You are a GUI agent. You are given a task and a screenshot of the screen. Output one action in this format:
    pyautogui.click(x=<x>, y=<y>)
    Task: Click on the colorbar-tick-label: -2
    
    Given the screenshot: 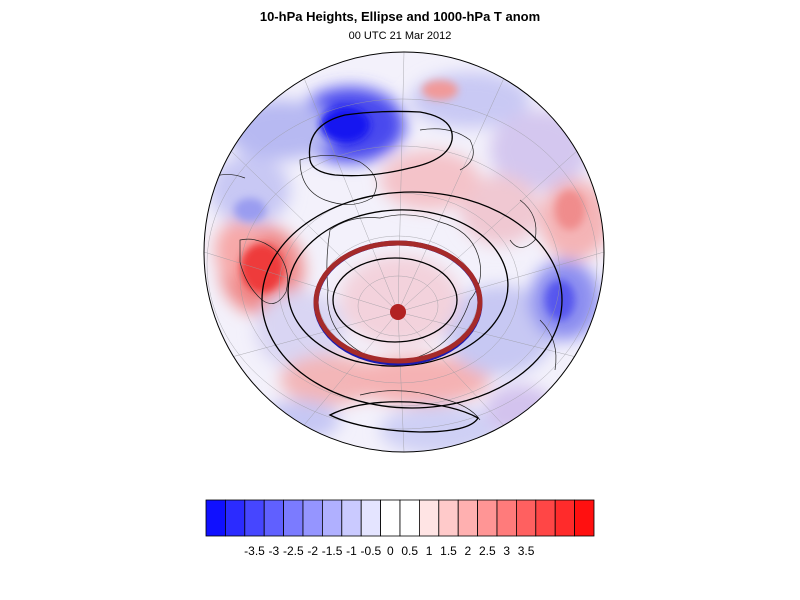 What is the action you would take?
    pyautogui.click(x=313, y=551)
    